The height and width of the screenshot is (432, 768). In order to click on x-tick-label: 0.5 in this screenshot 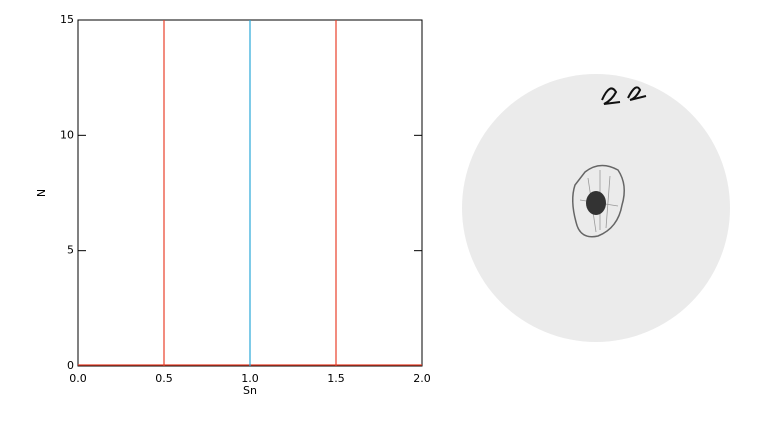, I will do `click(164, 378)`.